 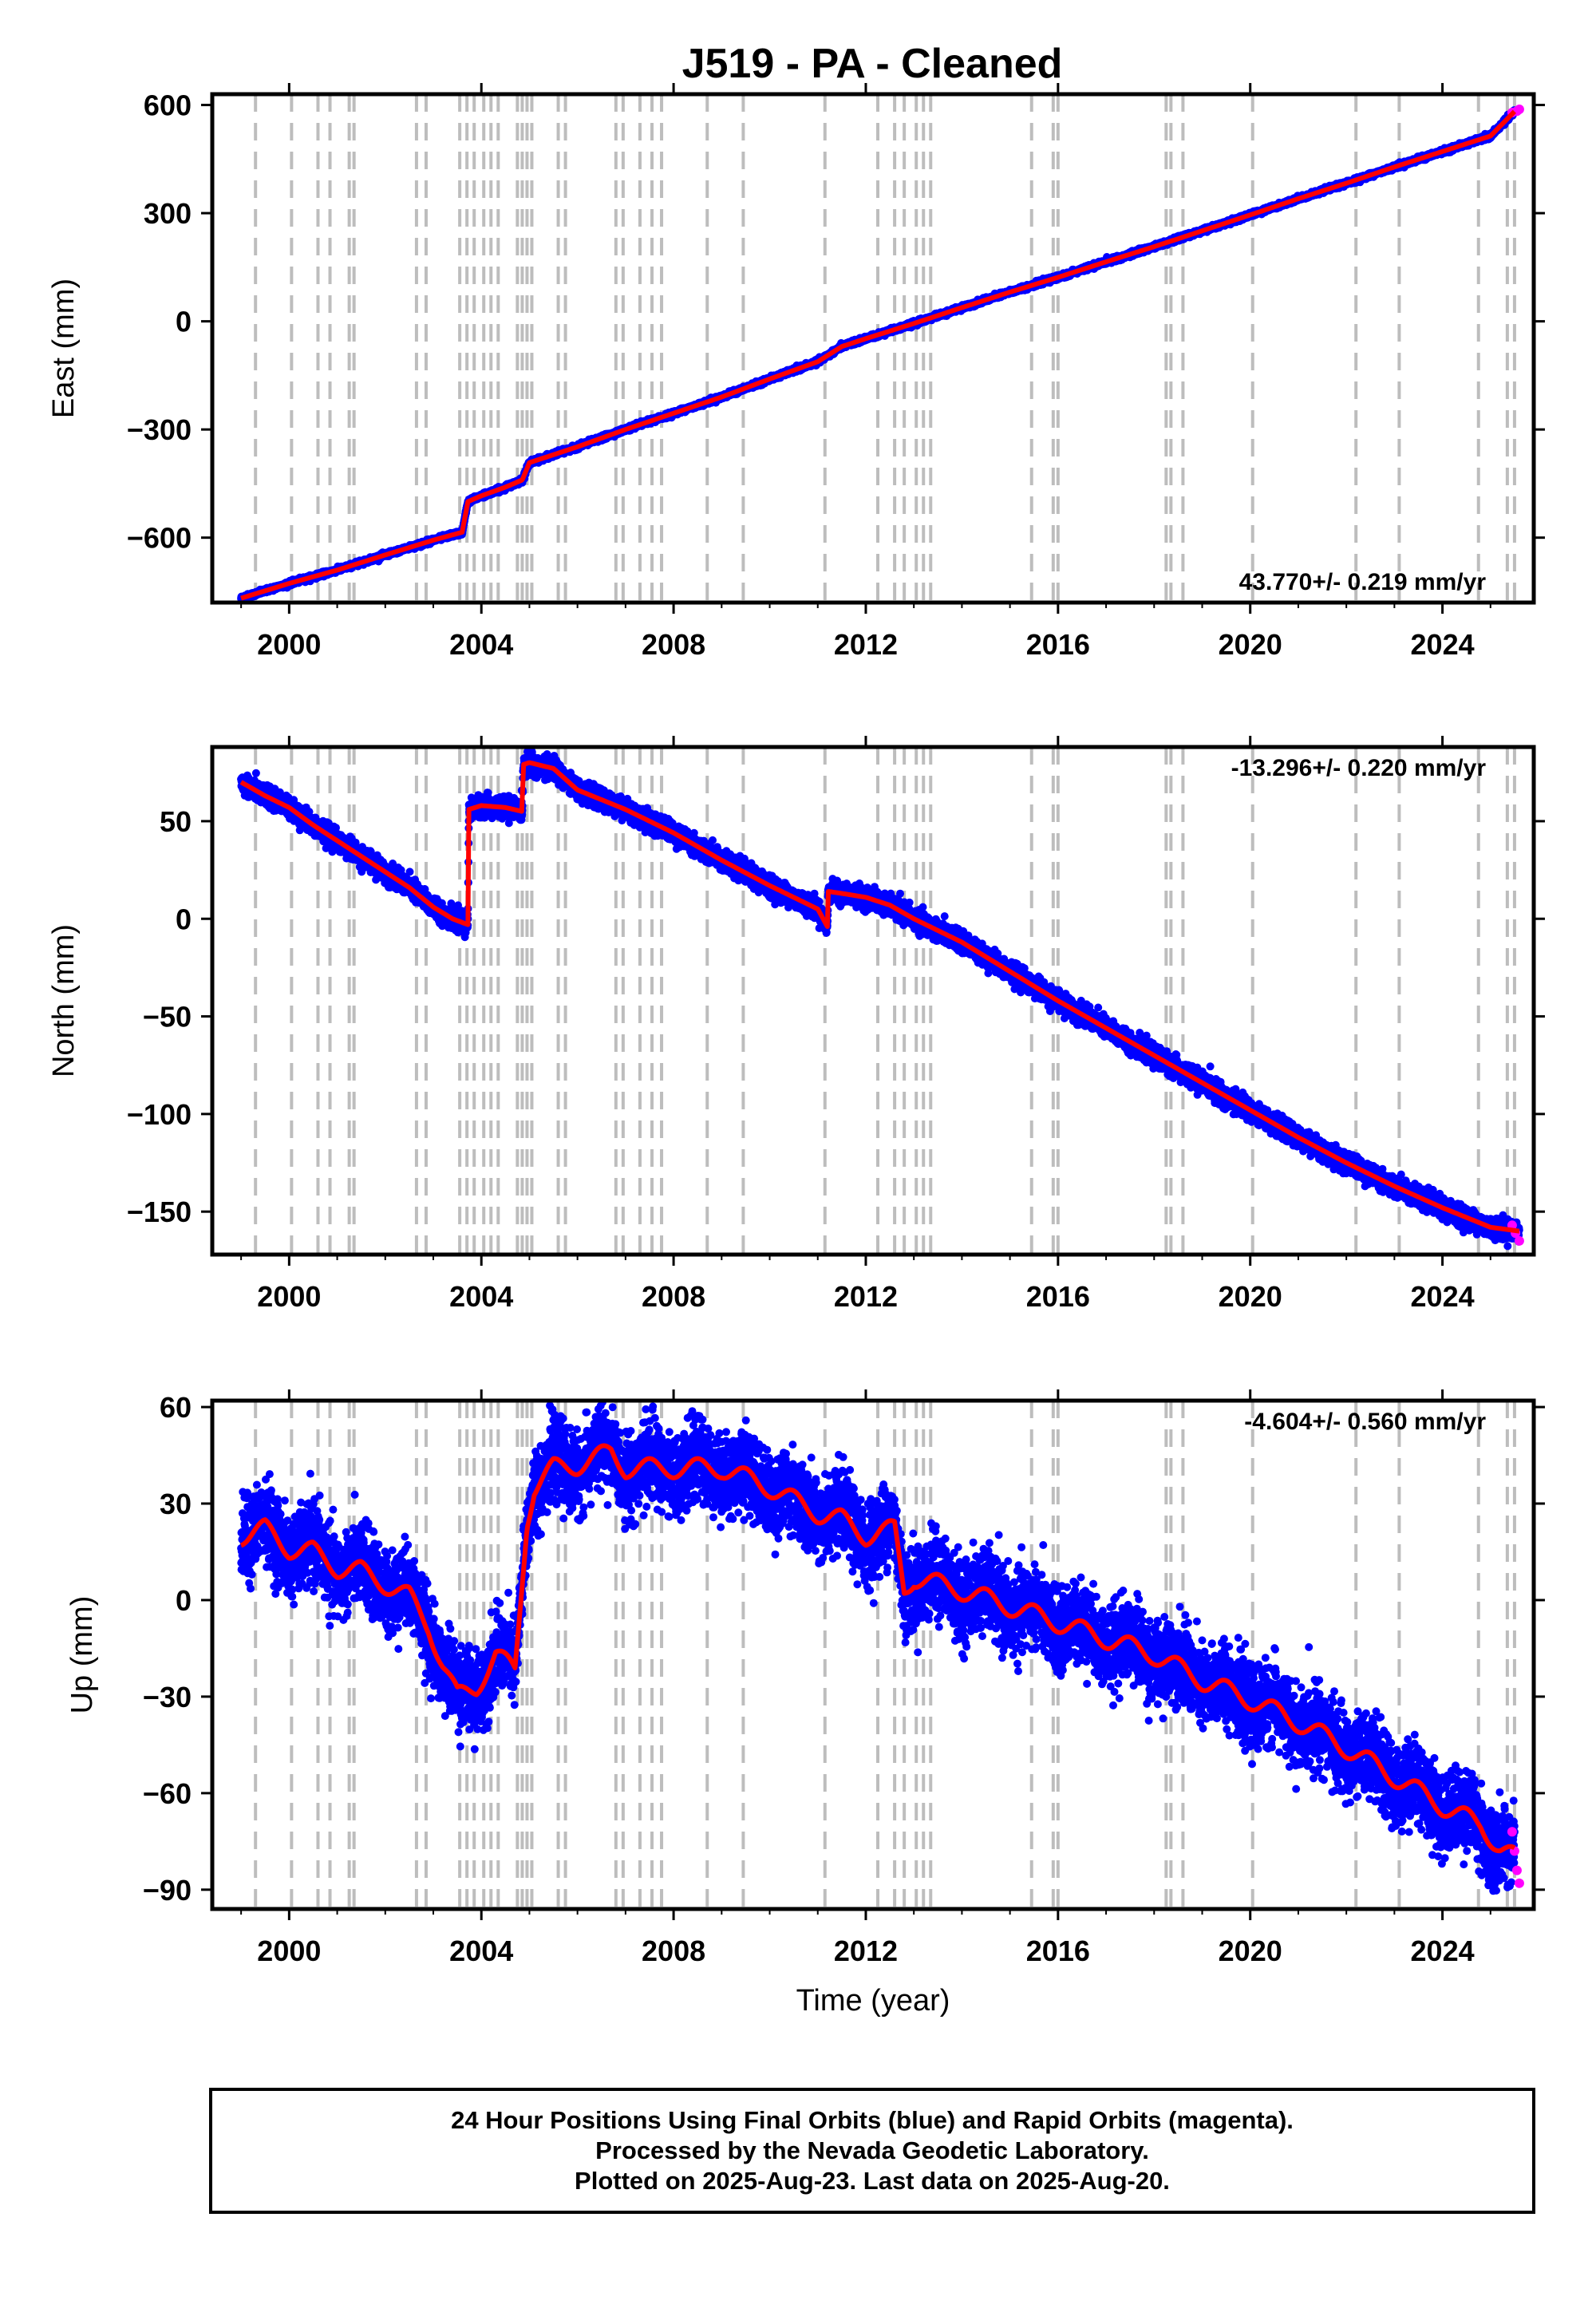 What do you see at coordinates (873, 64) in the screenshot?
I see `figure-title: J519 - PA - Cleaned` at bounding box center [873, 64].